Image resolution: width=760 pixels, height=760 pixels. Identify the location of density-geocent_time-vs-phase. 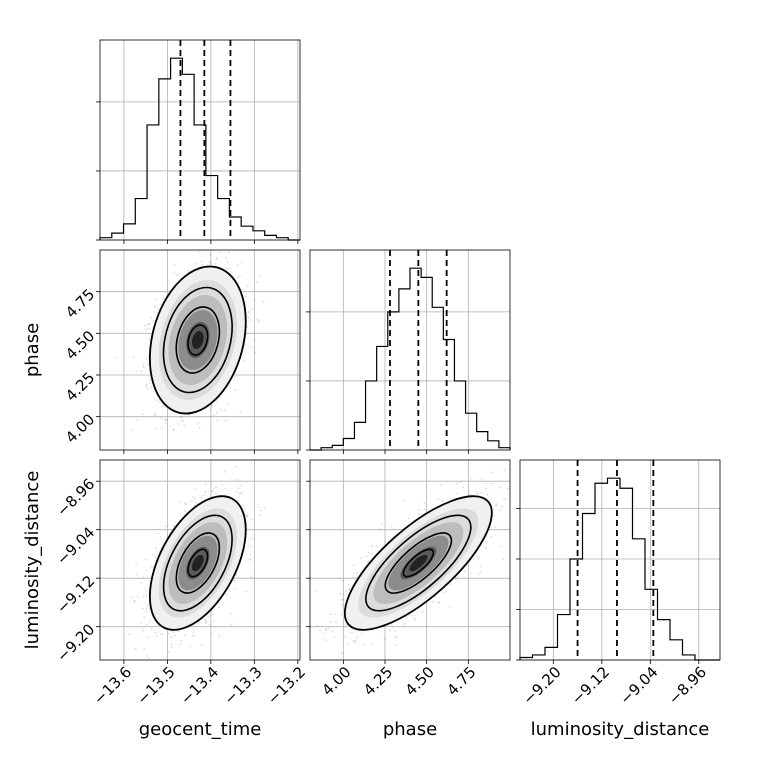
(198, 351).